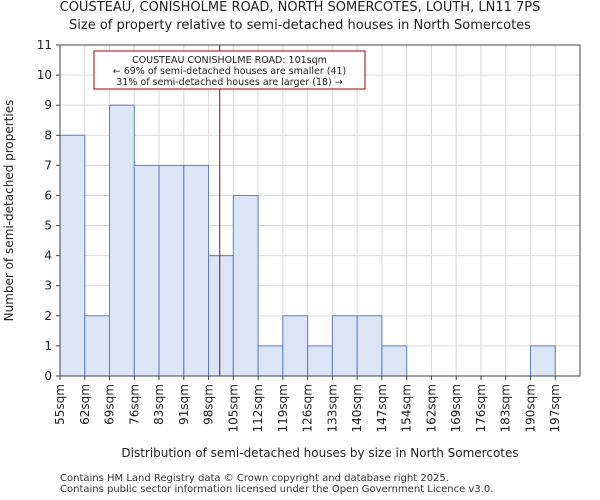 This screenshot has height=500, width=600. What do you see at coordinates (506, 408) in the screenshot?
I see `x-tick-label: 183sqm` at bounding box center [506, 408].